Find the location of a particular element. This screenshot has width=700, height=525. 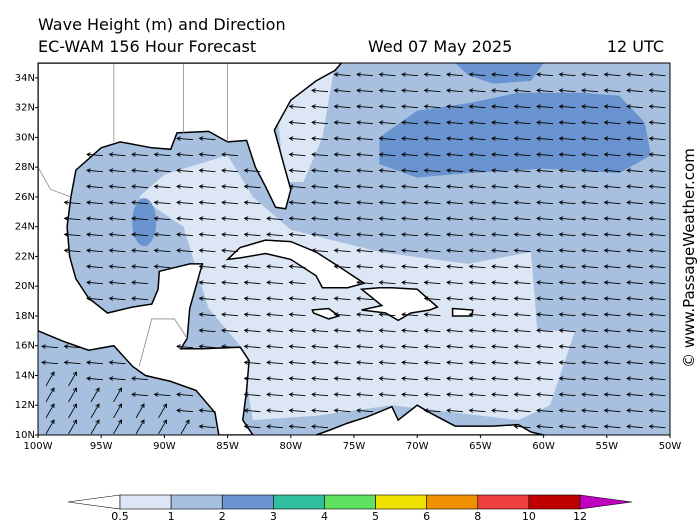

lon-label: 60W is located at coordinates (543, 446).